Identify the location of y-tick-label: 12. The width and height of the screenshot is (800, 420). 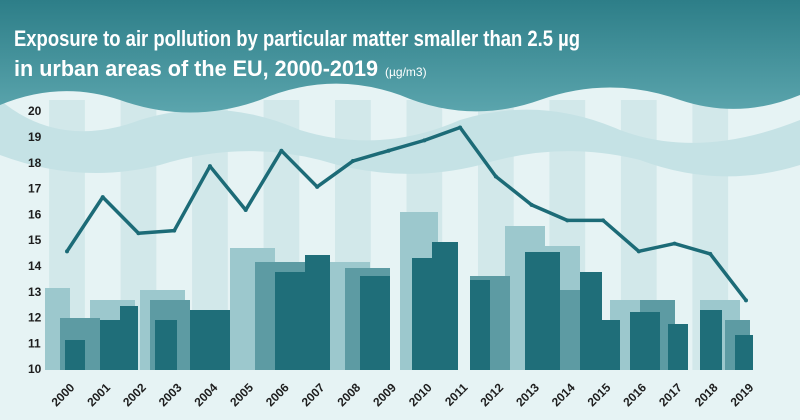
(35, 318).